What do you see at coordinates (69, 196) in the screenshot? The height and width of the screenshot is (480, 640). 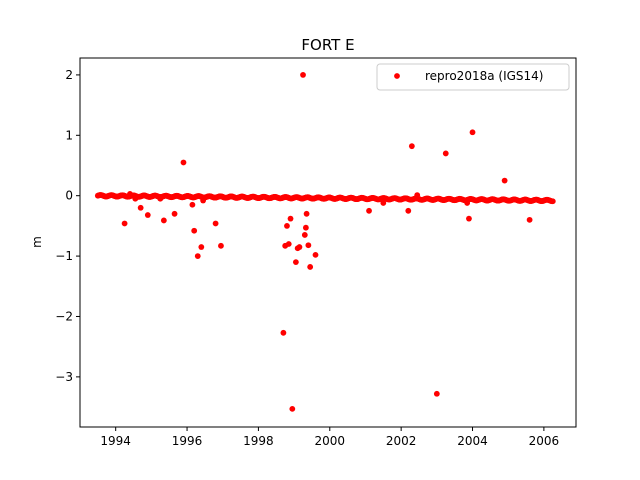 I see `y-tick-label: 0` at bounding box center [69, 196].